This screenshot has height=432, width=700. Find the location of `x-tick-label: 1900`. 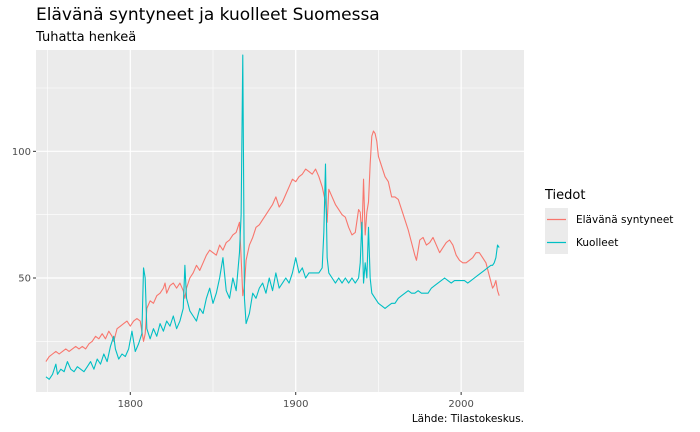

x-tick-label: 1900 is located at coordinates (295, 404).